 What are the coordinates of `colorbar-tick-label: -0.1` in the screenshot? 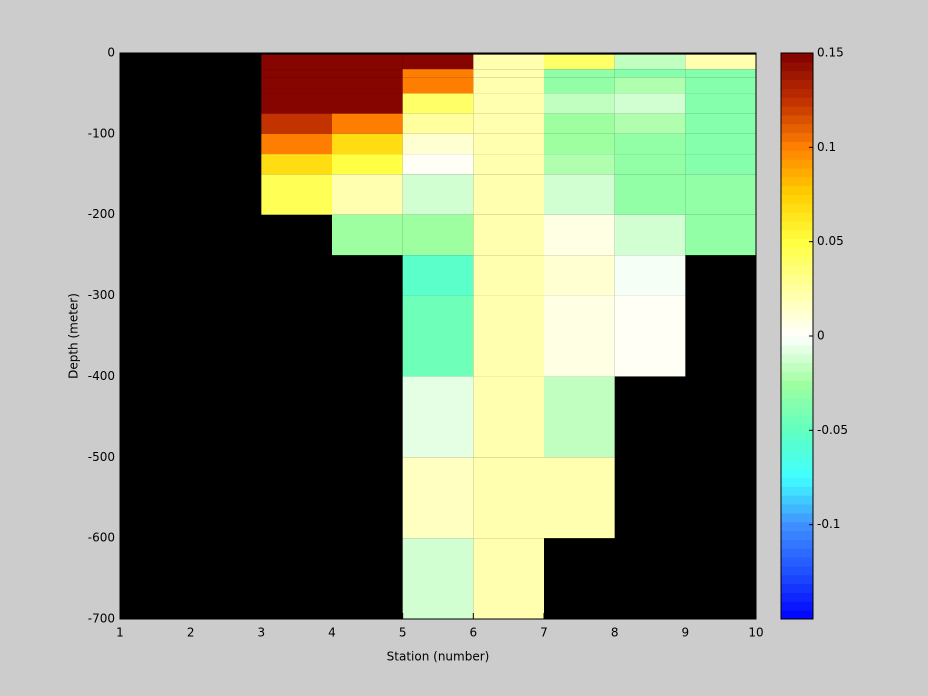 It's located at (828, 524).